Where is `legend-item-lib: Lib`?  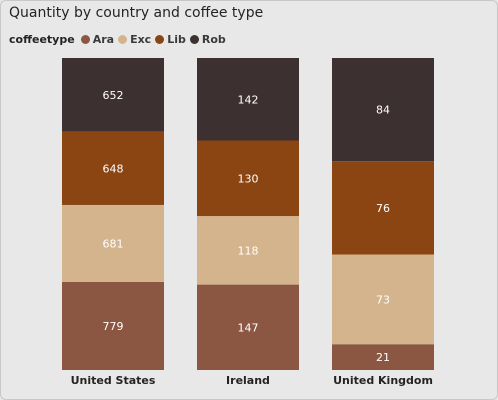 legend-item-lib: Lib is located at coordinates (170, 39).